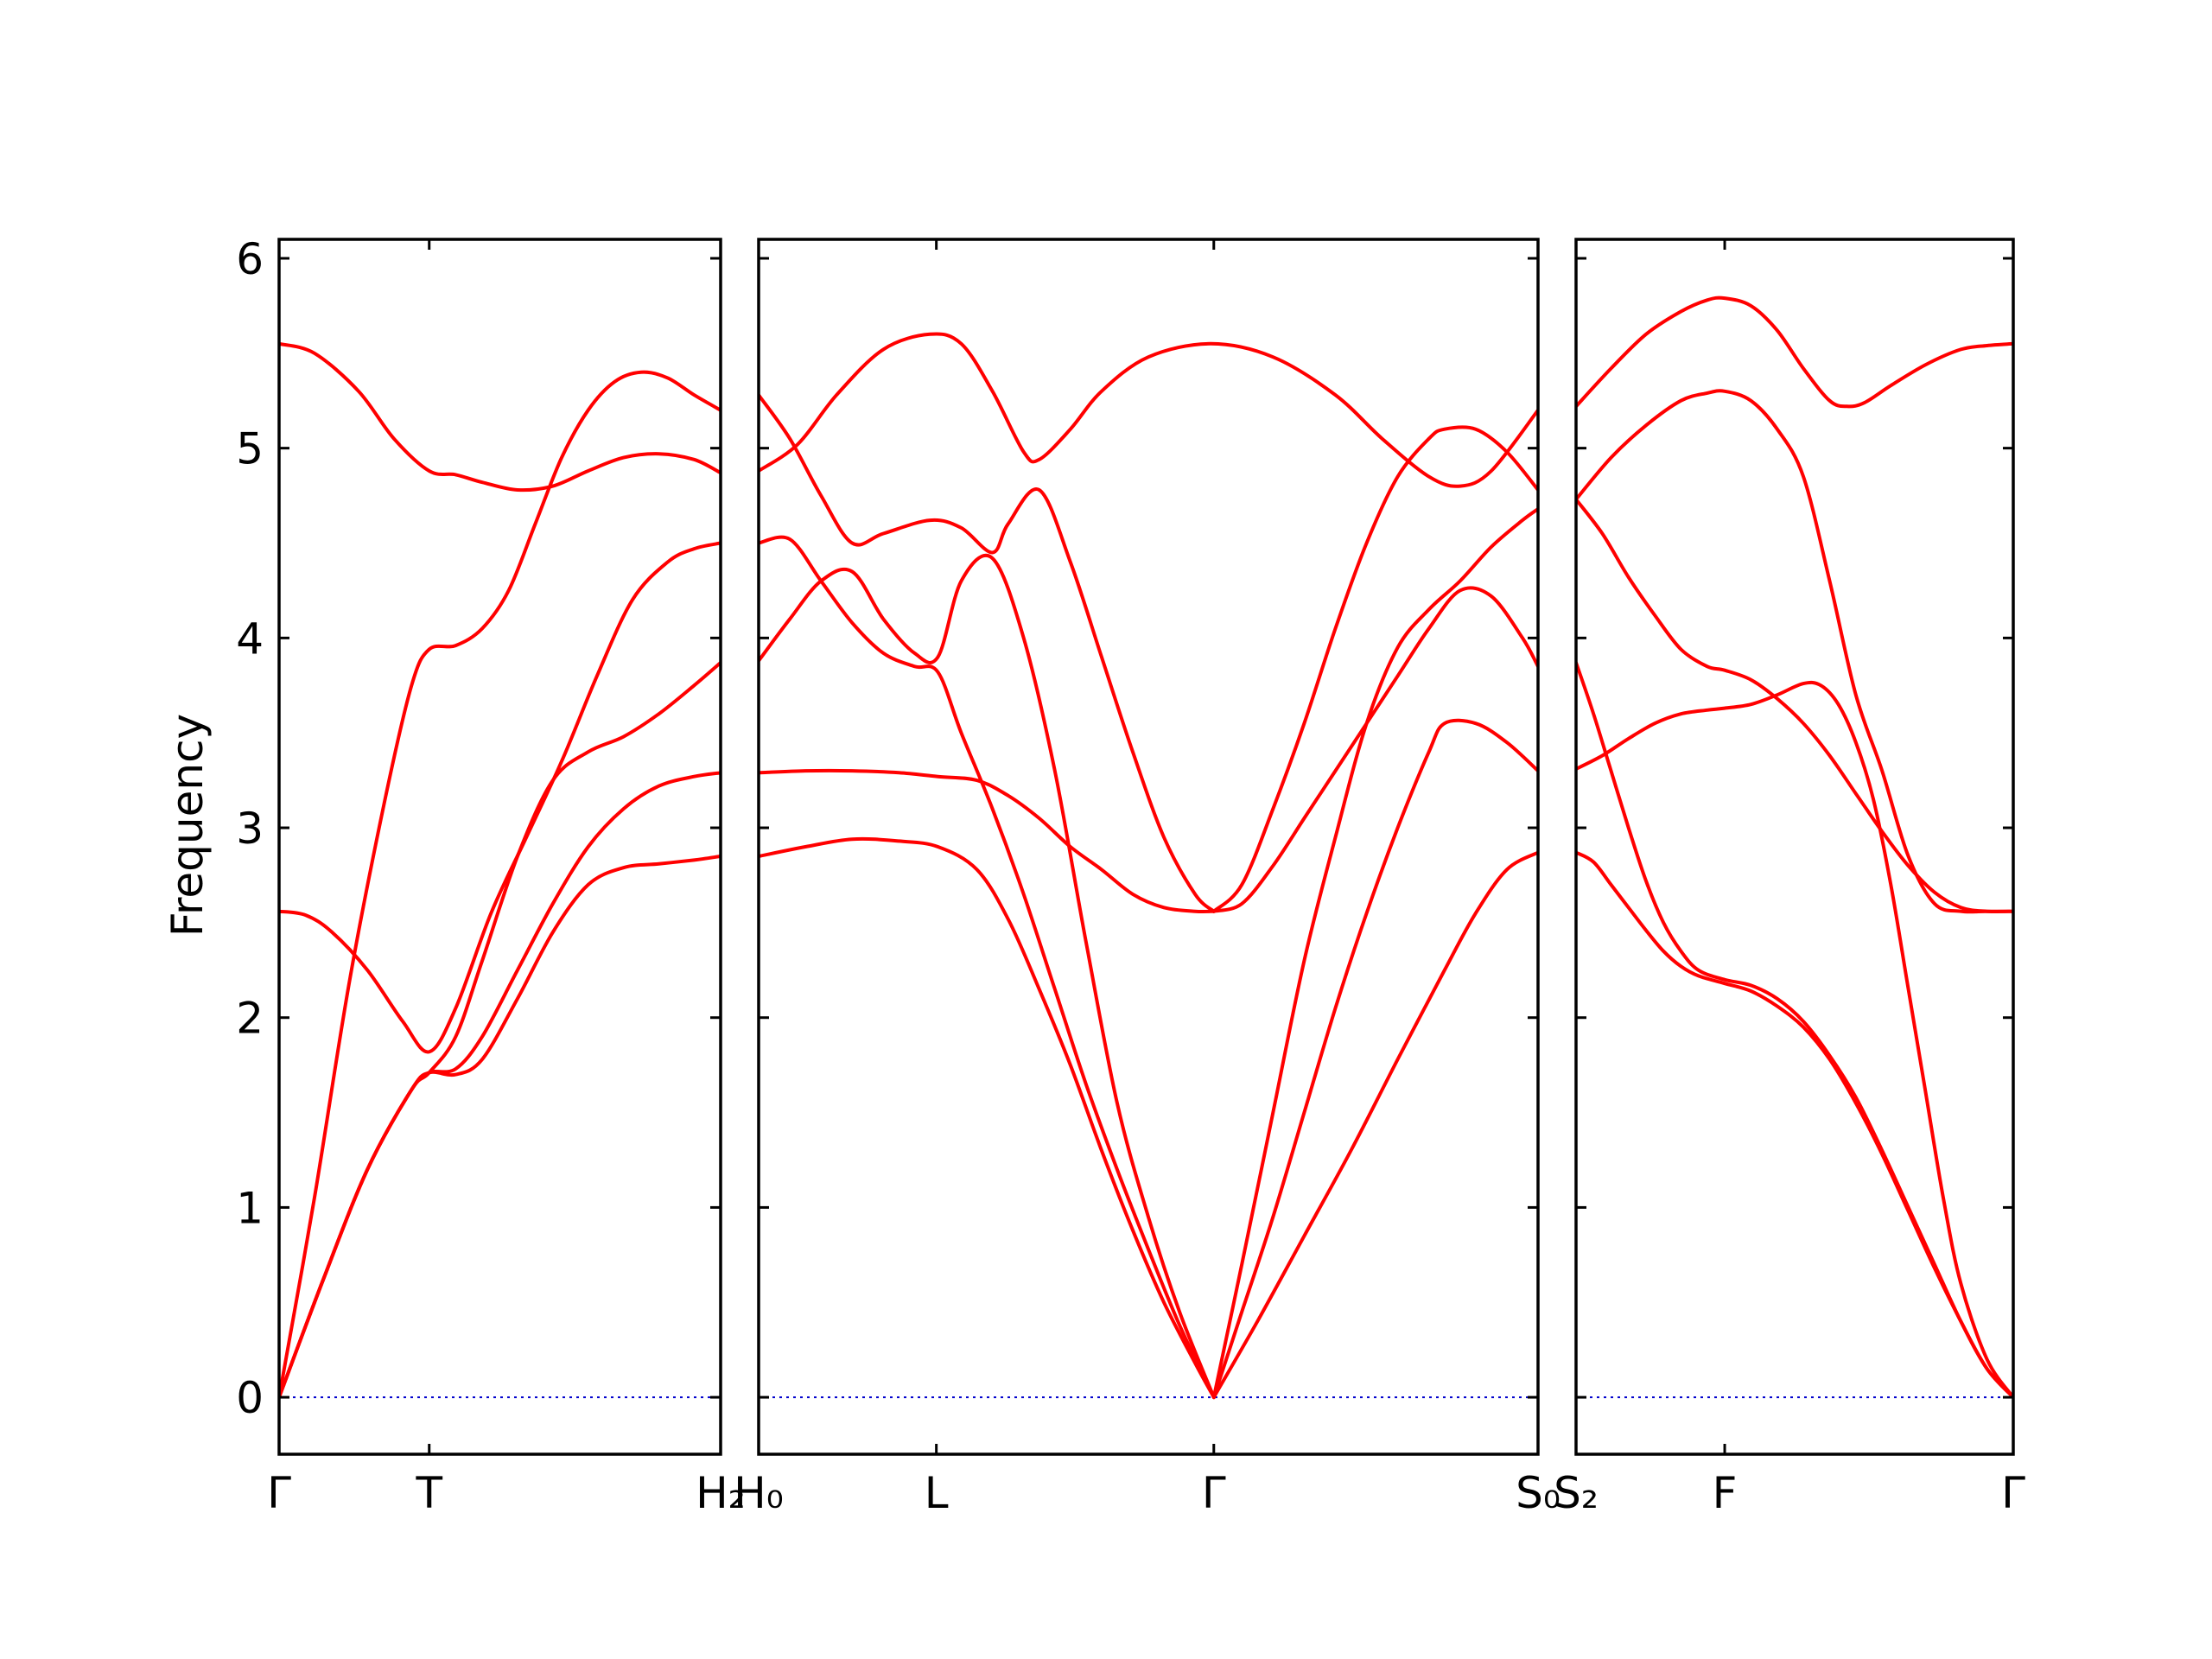 This screenshot has width=2212, height=1659. I want to click on y-tick-label: 0, so click(250, 1398).